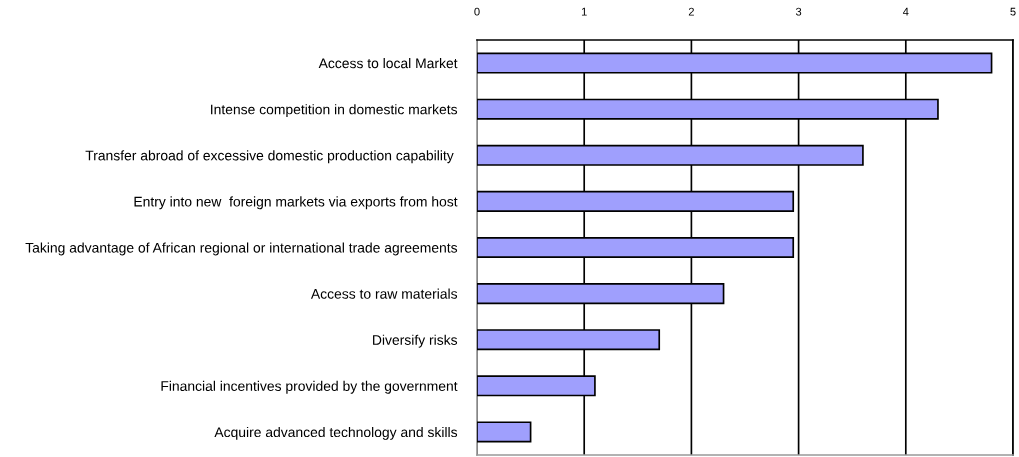 The width and height of the screenshot is (1019, 457). I want to click on y-tick-label: Access to raw materials, so click(384, 293).